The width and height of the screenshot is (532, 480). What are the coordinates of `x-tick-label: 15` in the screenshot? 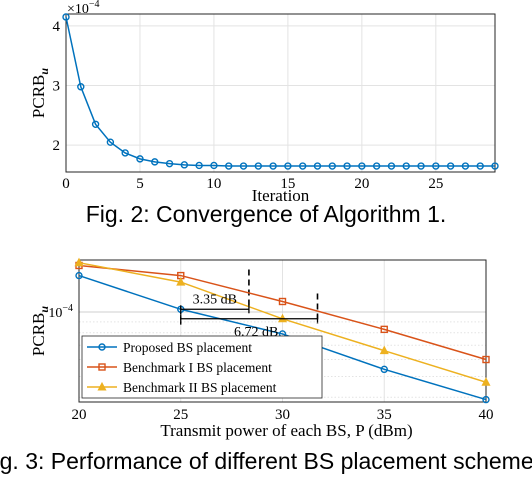 It's located at (287, 184).